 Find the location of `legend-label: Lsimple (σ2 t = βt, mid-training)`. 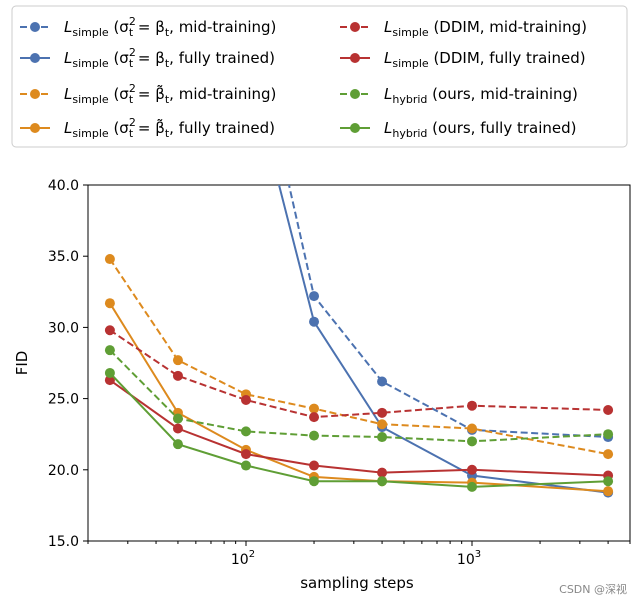

legend-label: Lsimple (σ2 t = βt, mid-training) is located at coordinates (170, 27).